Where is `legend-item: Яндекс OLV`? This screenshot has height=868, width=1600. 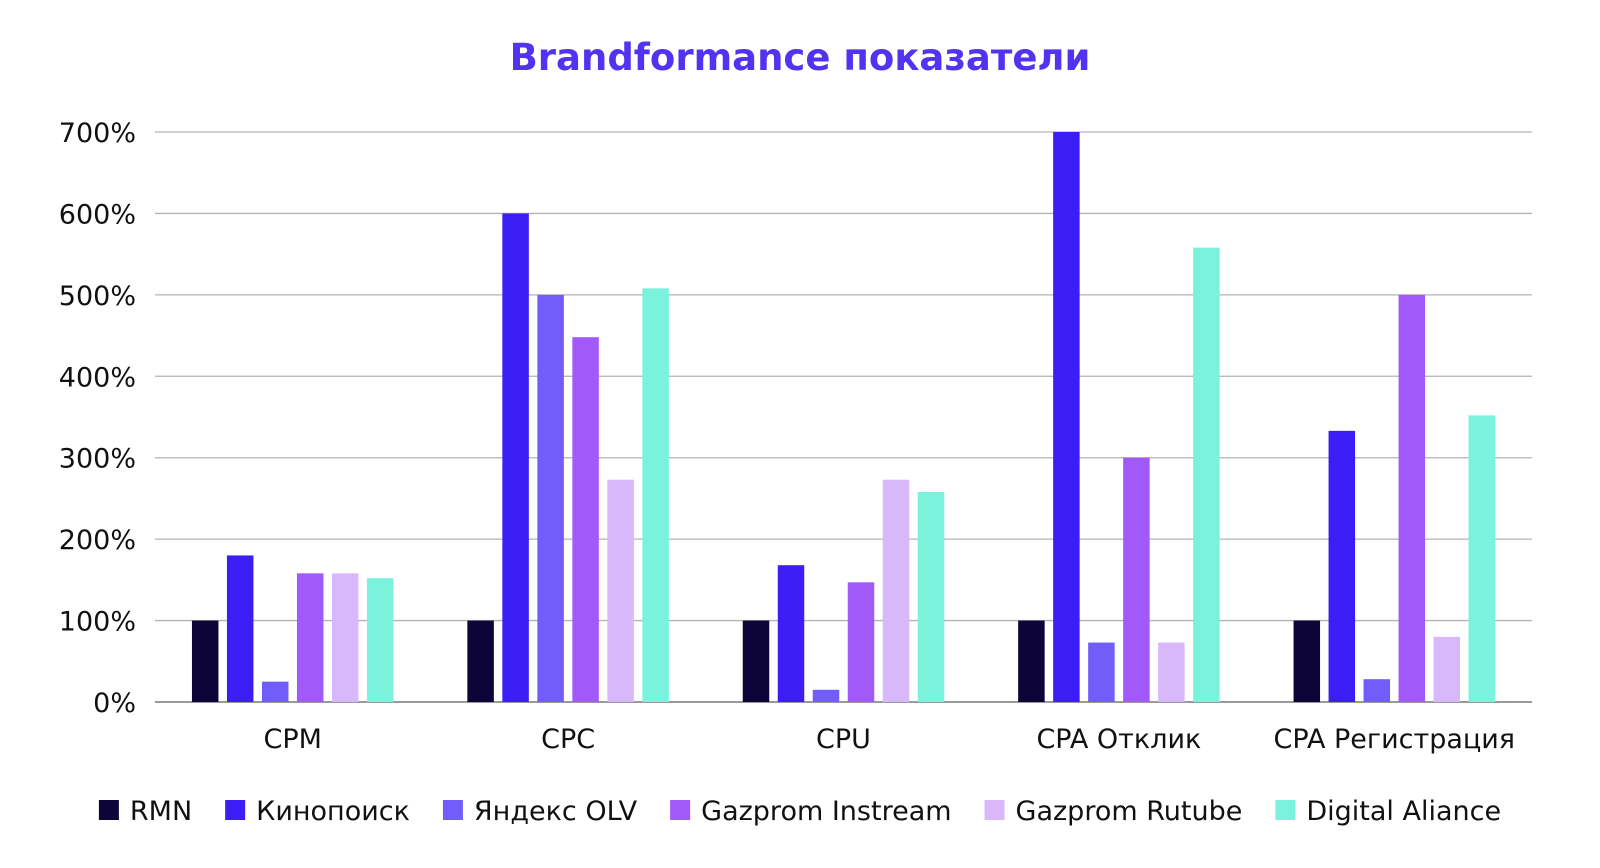 legend-item: Яндекс OLV is located at coordinates (540, 811).